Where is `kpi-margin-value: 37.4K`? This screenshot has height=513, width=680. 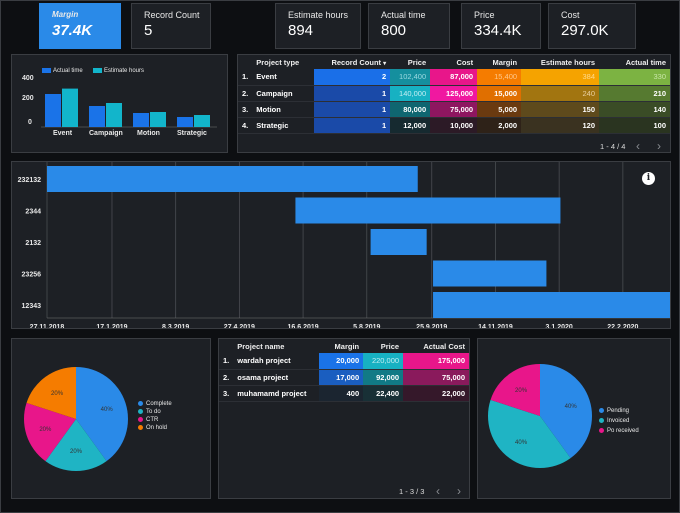
kpi-margin-value: 37.4K is located at coordinates (72, 30).